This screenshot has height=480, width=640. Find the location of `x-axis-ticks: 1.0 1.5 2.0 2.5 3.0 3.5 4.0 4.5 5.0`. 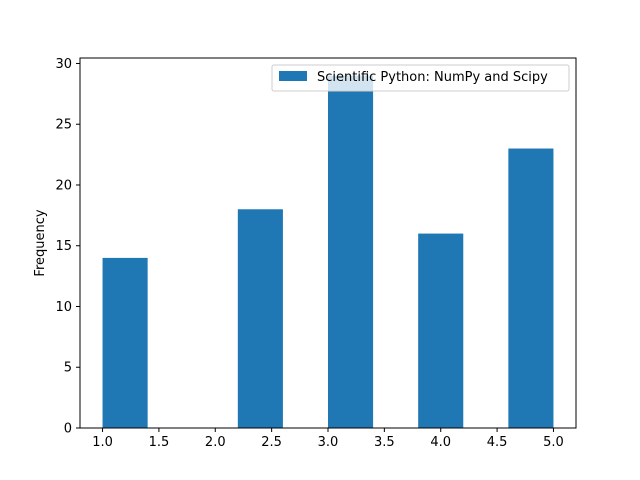

x-axis-ticks: 1.0 1.5 2.0 2.5 3.0 3.5 4.0 4.5 5.0 is located at coordinates (328, 439).